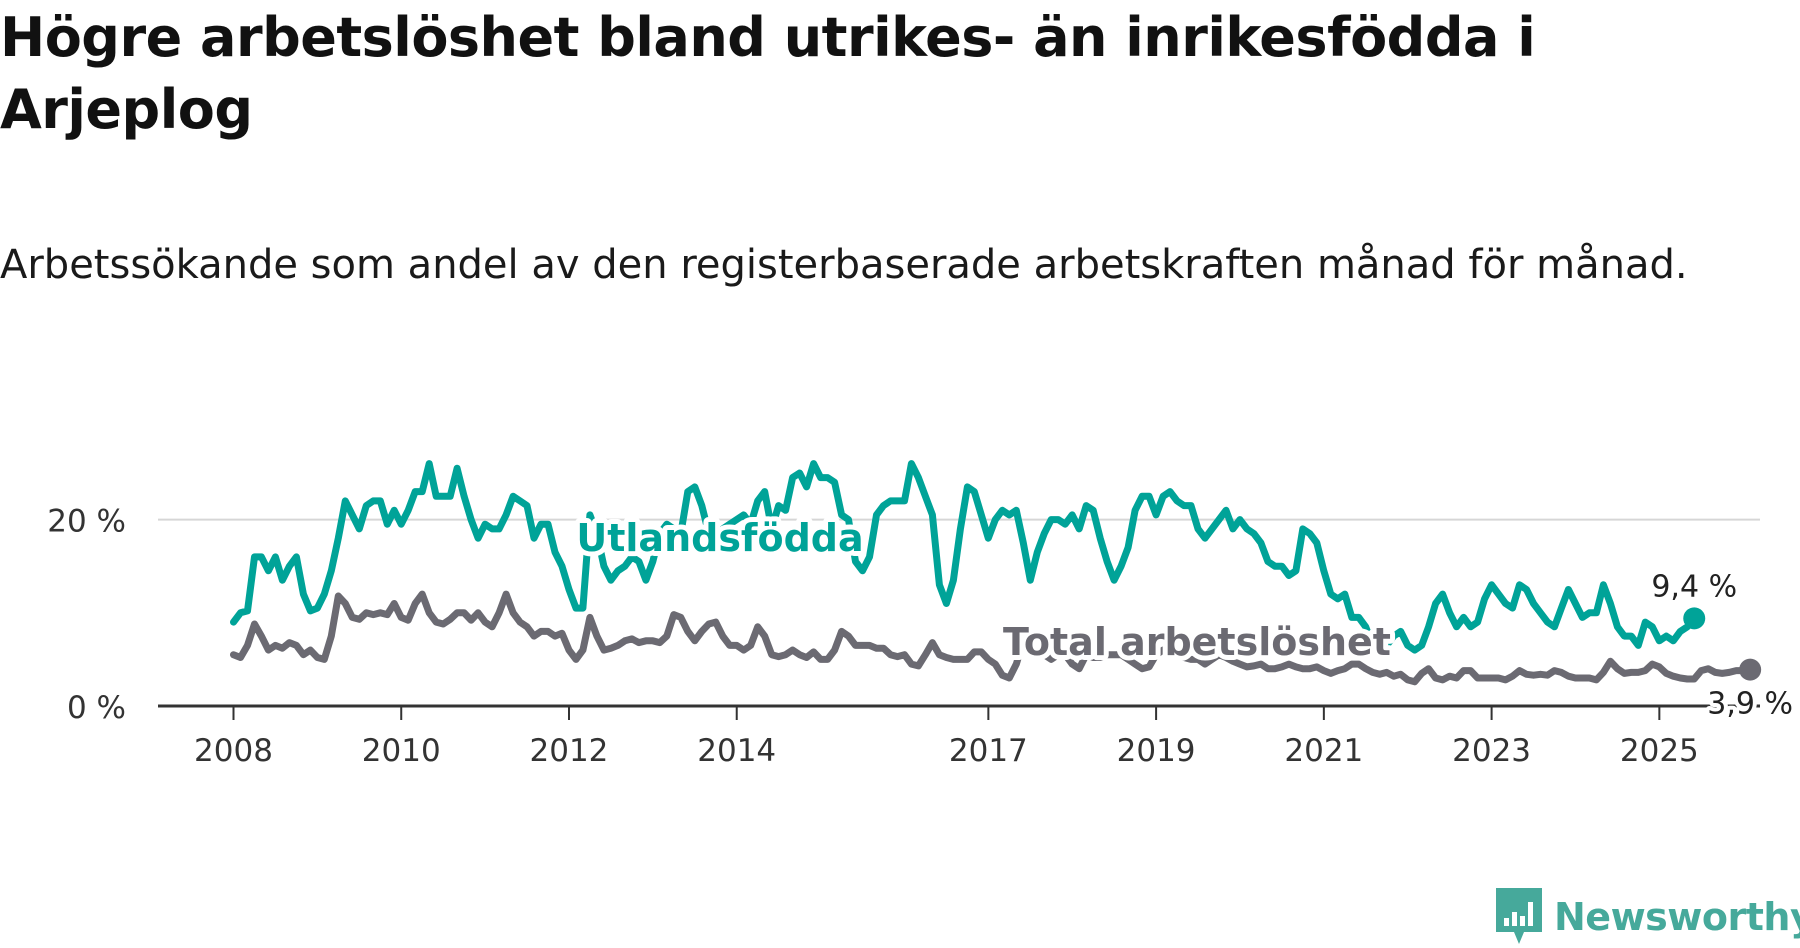 The width and height of the screenshot is (1800, 948). Describe the element at coordinates (1491, 751) in the screenshot. I see `x-tick-label: 2023` at that location.